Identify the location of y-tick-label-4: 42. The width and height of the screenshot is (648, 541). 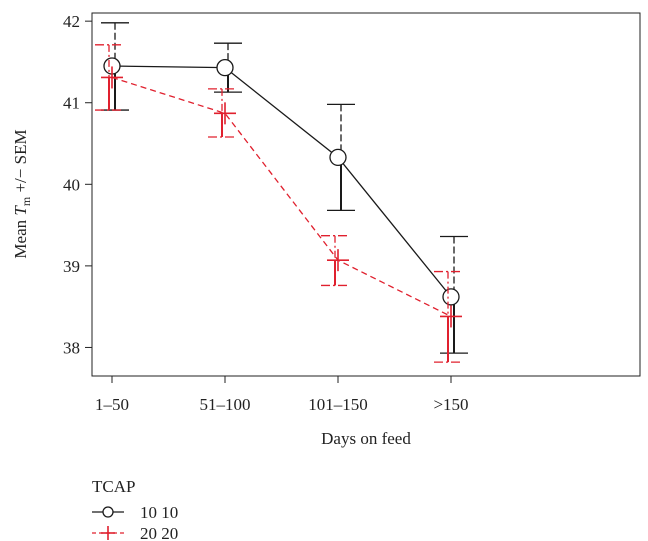
(71, 21).